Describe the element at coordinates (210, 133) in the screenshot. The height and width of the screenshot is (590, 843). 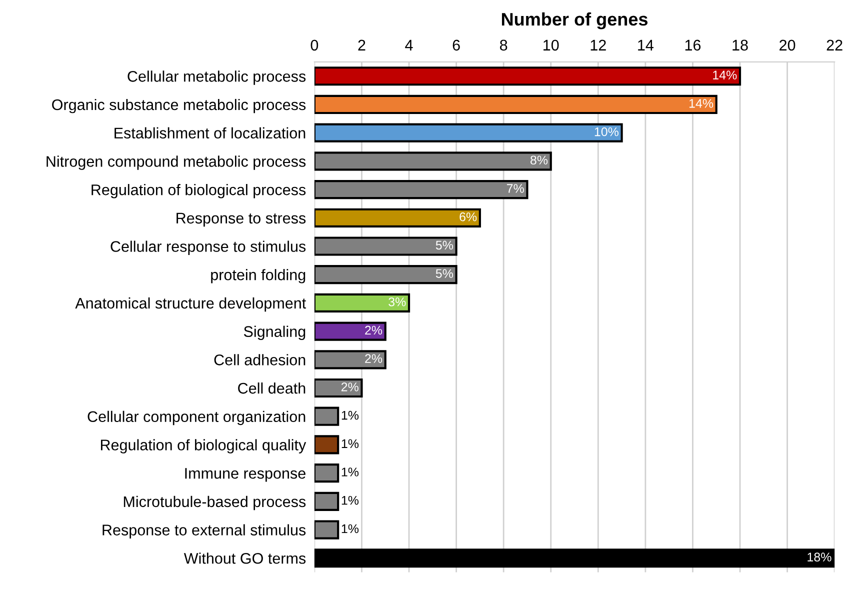
I see `y-tick-label: Establishment of localization` at that location.